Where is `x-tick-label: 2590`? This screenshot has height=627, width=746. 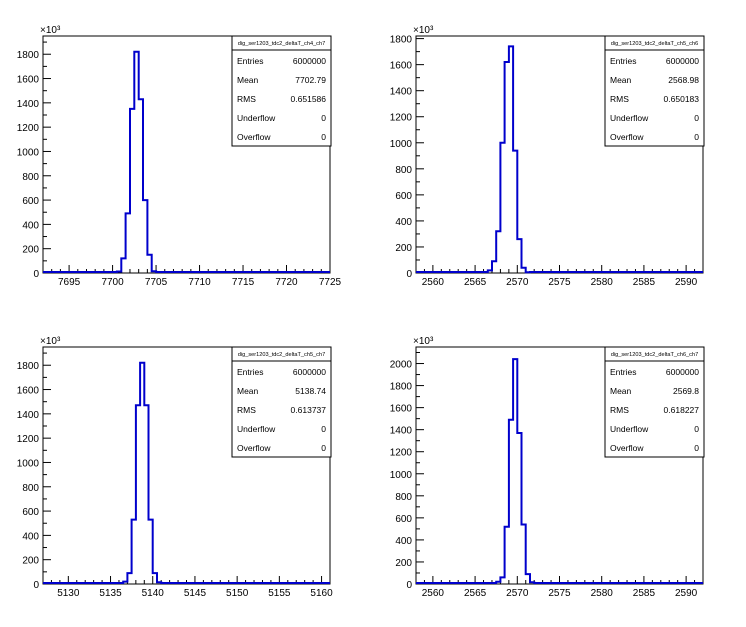
x-tick-label: 2590 is located at coordinates (686, 282).